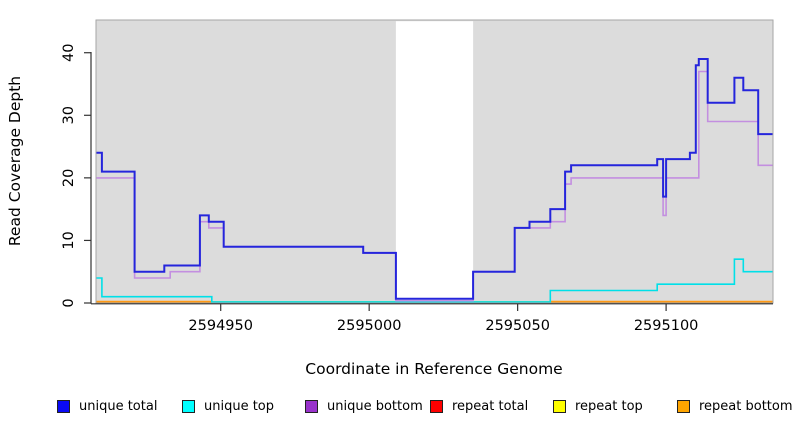 Image resolution: width=792 pixels, height=432 pixels. What do you see at coordinates (490, 406) in the screenshot?
I see `legend-label: repeat total` at bounding box center [490, 406].